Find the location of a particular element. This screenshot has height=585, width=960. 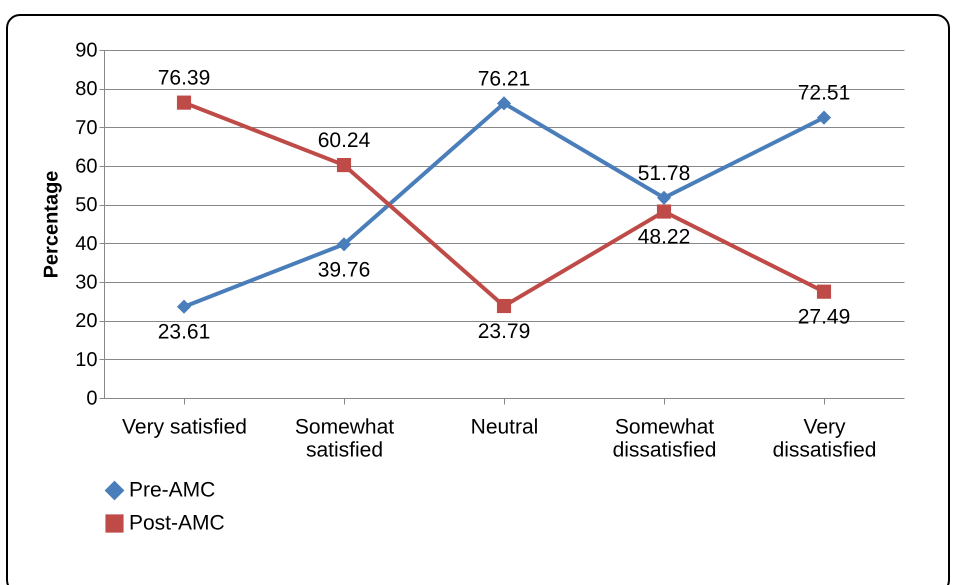

y-tick-label: 70 is located at coordinates (86, 127).